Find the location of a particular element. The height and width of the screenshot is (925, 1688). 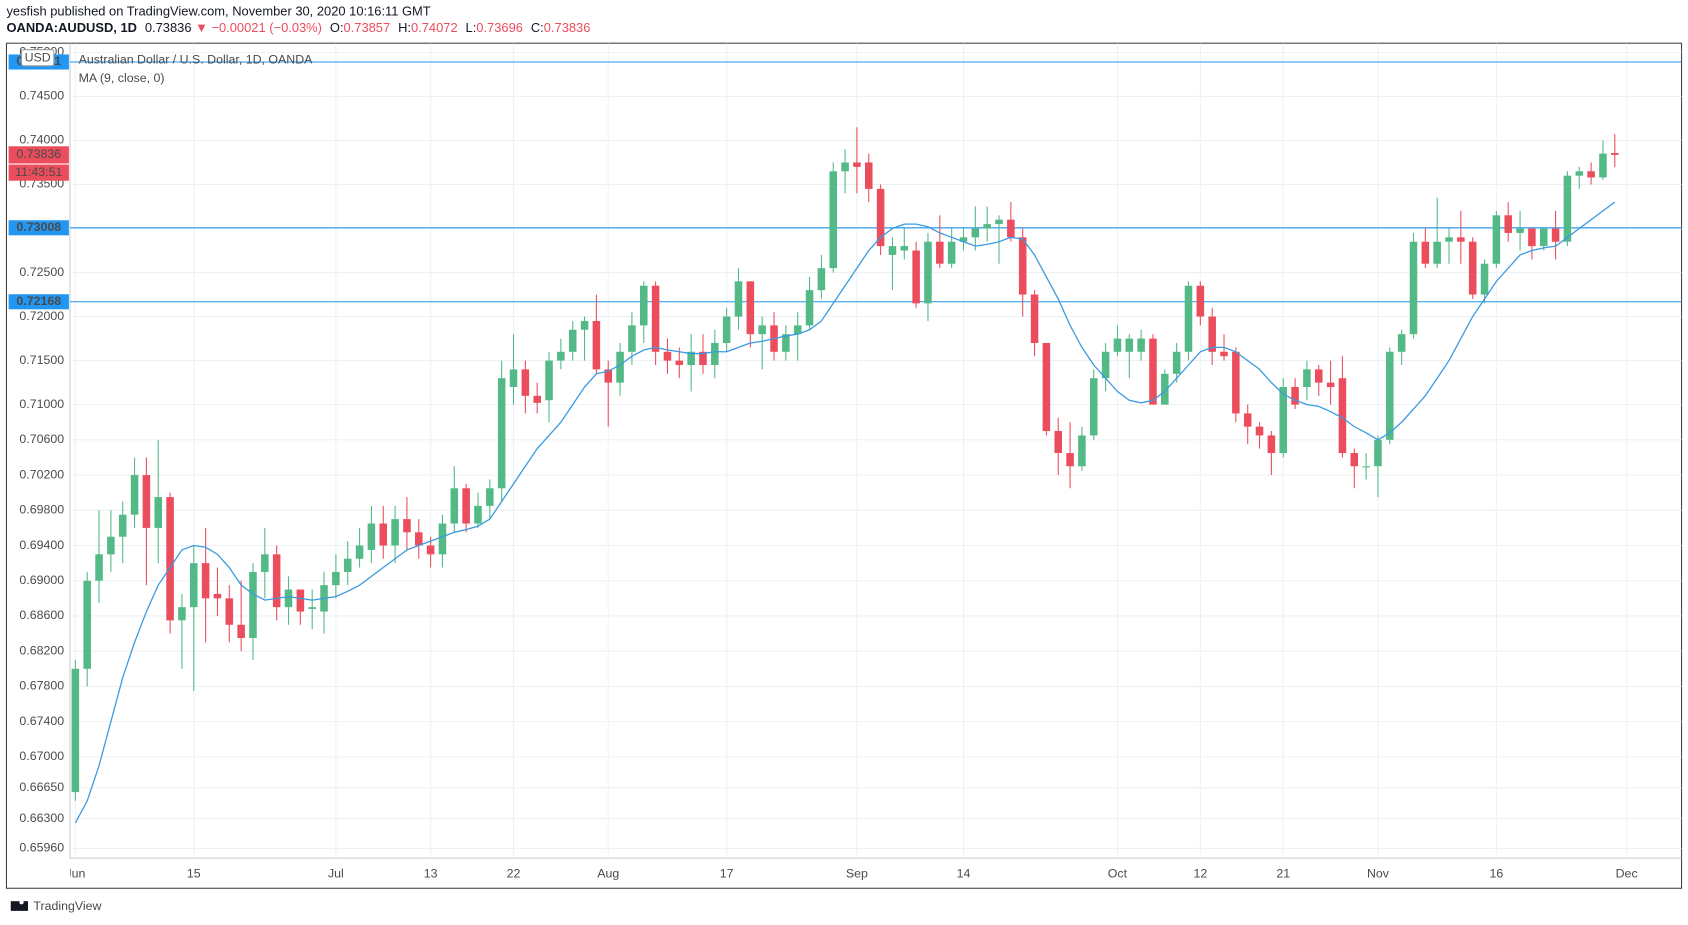

y-tick-label: 0.68600 is located at coordinates (41, 615).